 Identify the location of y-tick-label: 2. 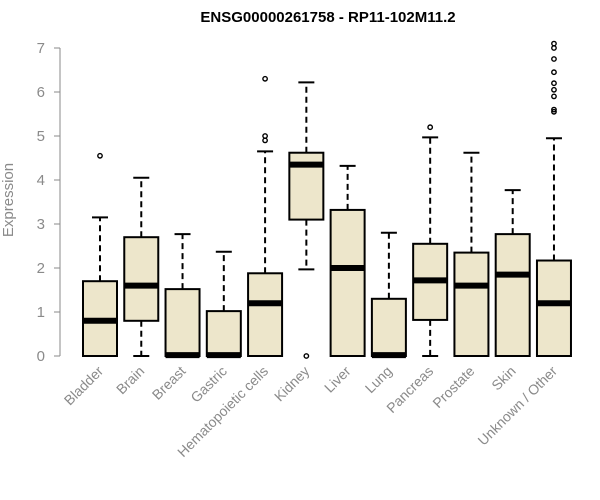
(41, 268).